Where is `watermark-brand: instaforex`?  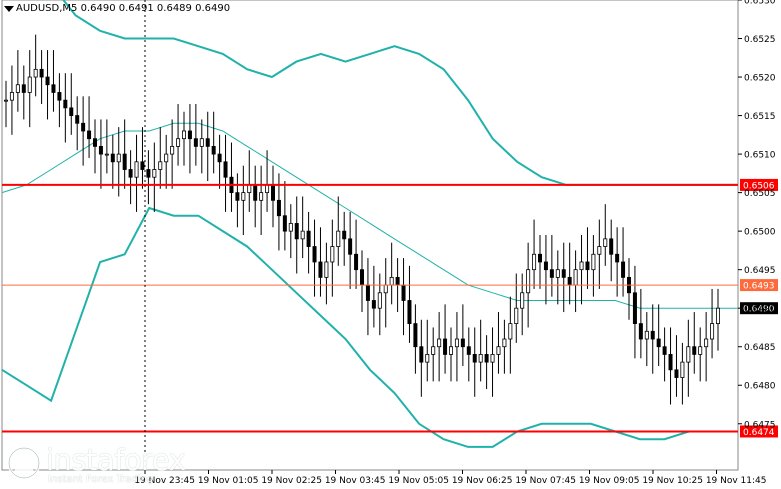 watermark-brand: instaforex is located at coordinates (116, 460).